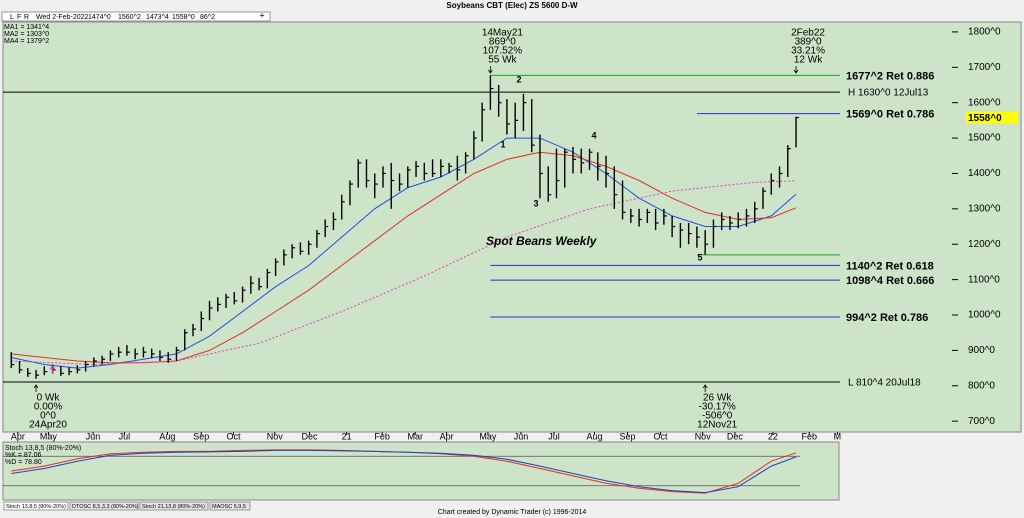 The height and width of the screenshot is (518, 1024). Describe the element at coordinates (888, 93) in the screenshot. I see `level-label: H 1630^0 12Jul13` at that location.